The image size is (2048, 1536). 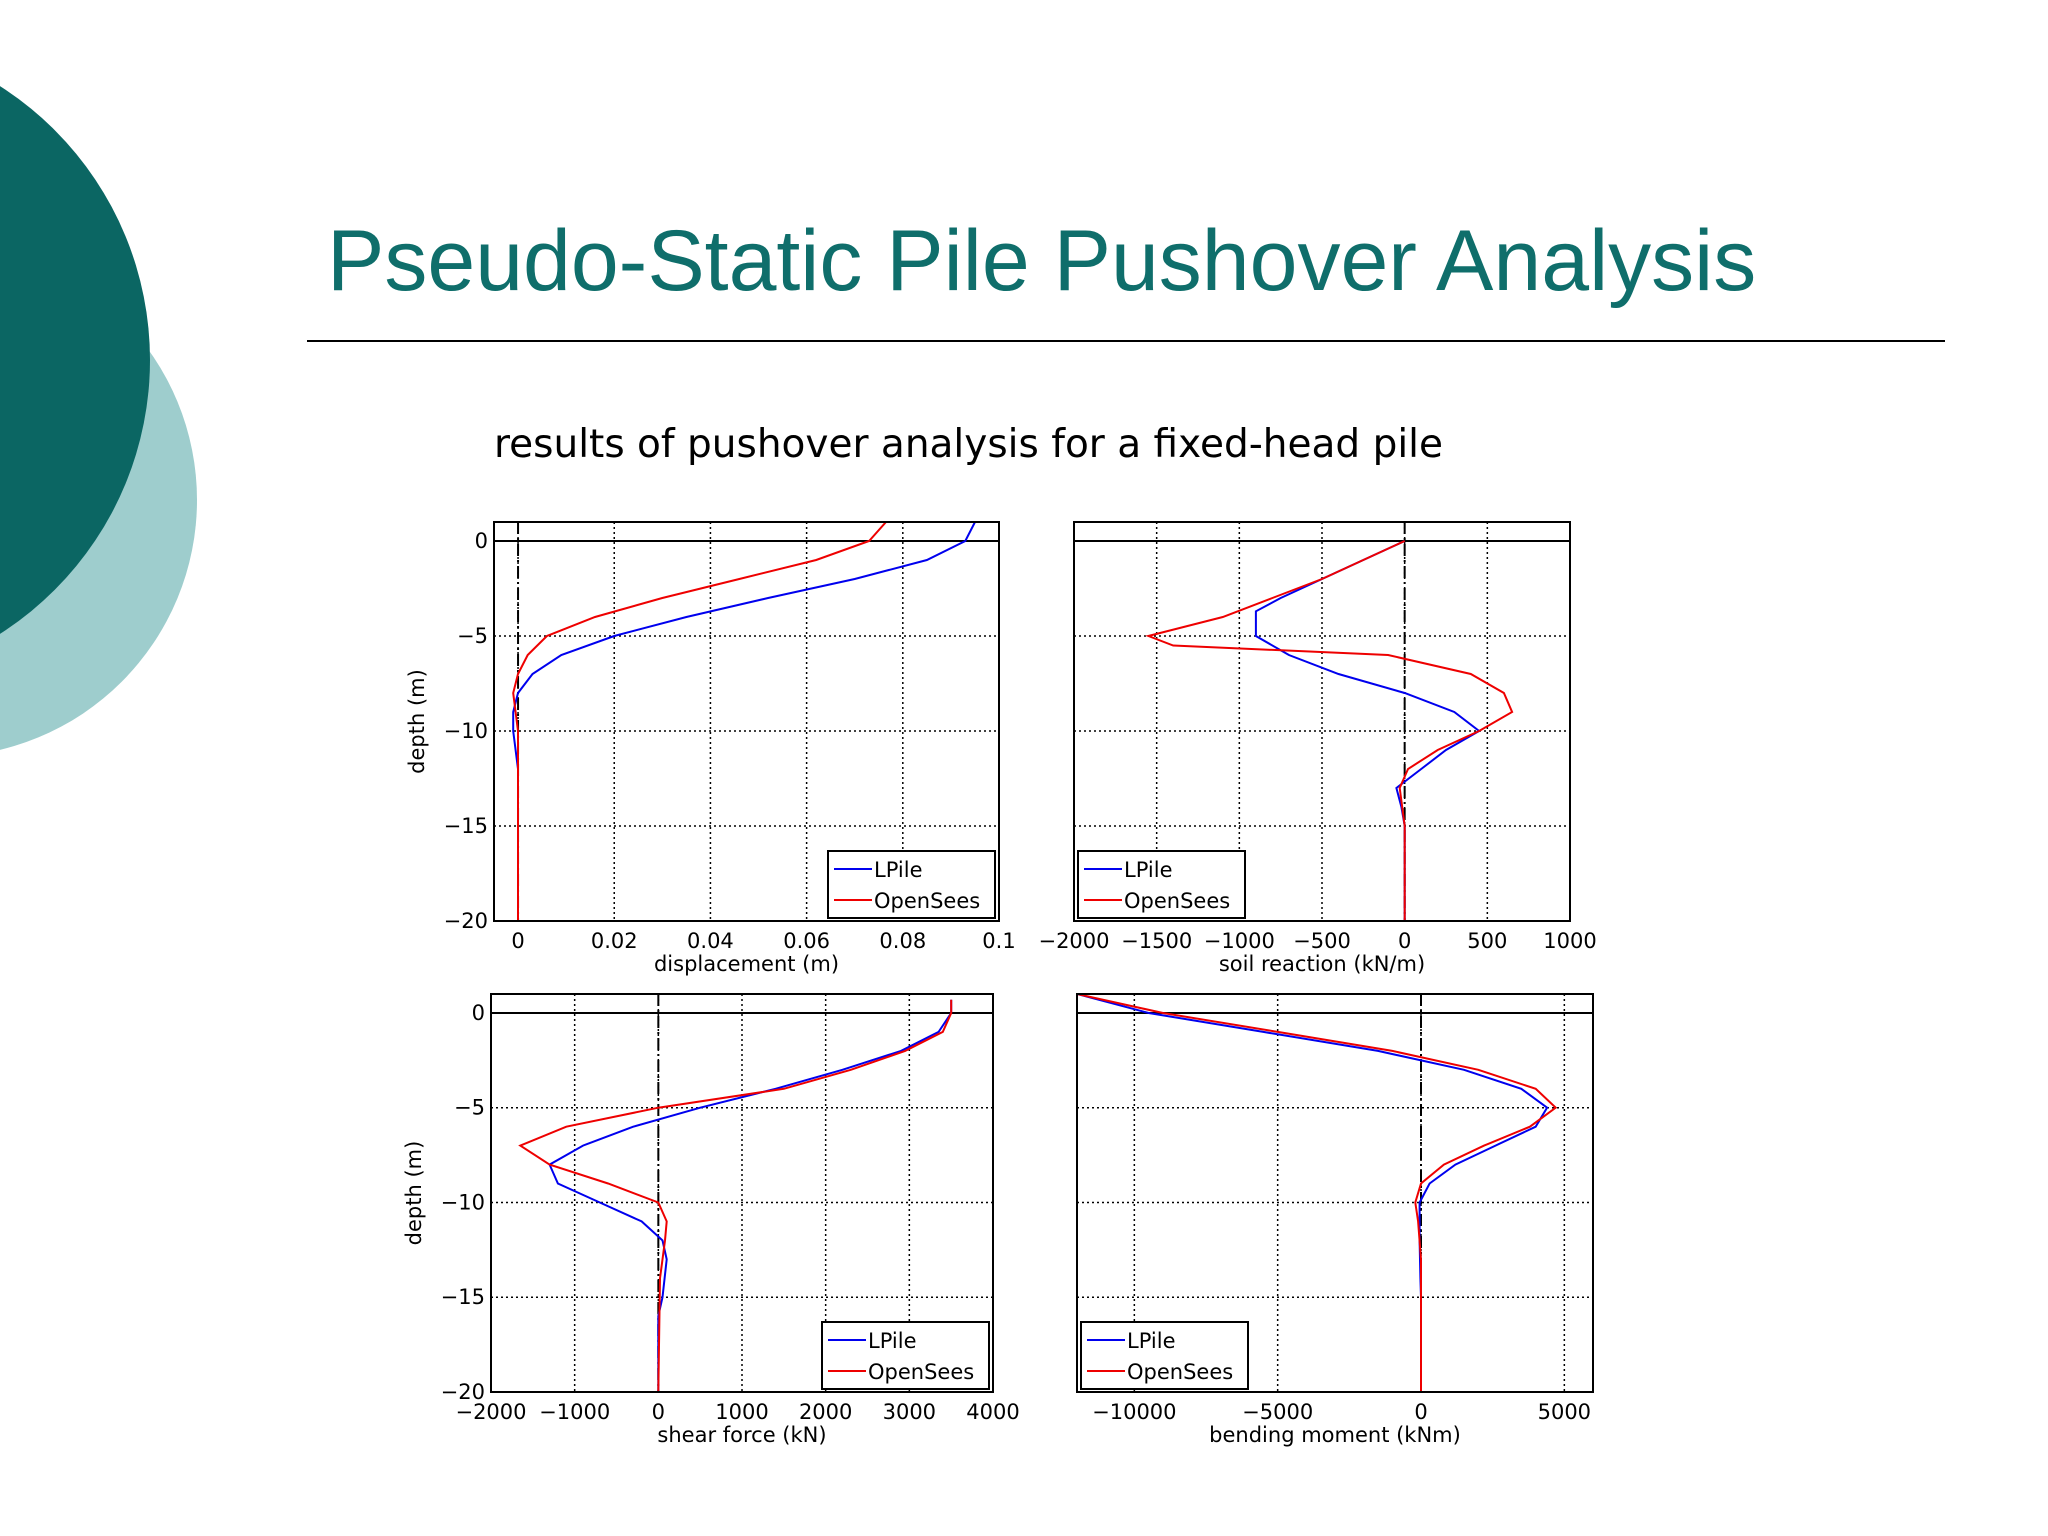 What do you see at coordinates (1277, 1412) in the screenshot?
I see `x-tick-label: −5000` at bounding box center [1277, 1412].